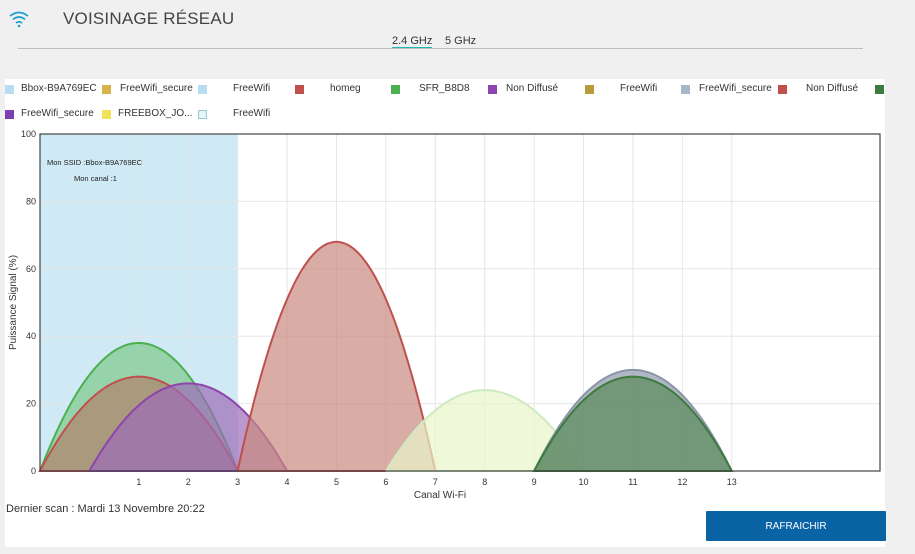 Image resolution: width=915 pixels, height=554 pixels. Describe the element at coordinates (31, 201) in the screenshot. I see `y-tick-label: 80` at that location.